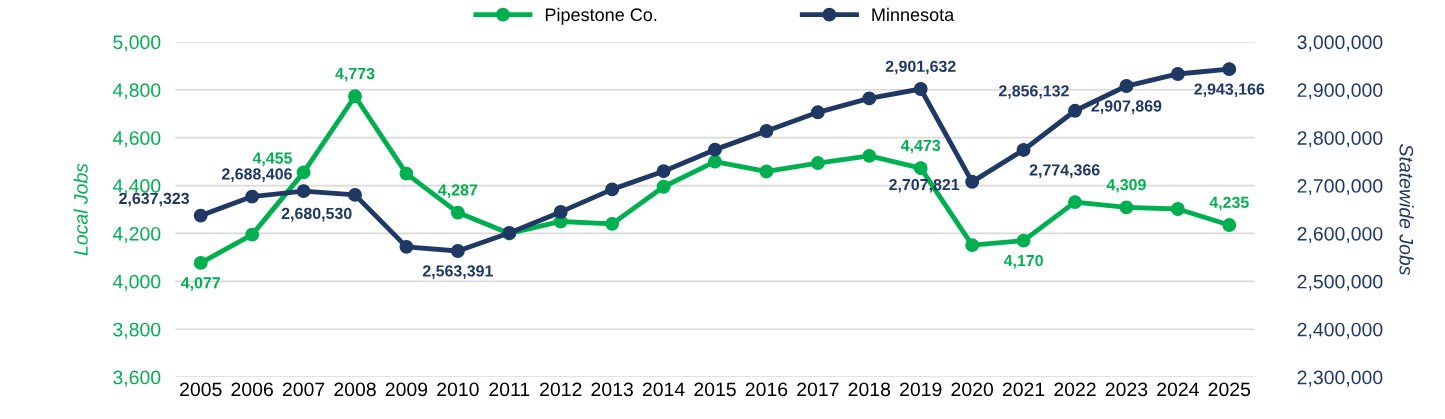 The width and height of the screenshot is (1445, 419). What do you see at coordinates (355, 389) in the screenshot?
I see `x-tick-label: 2008` at bounding box center [355, 389].